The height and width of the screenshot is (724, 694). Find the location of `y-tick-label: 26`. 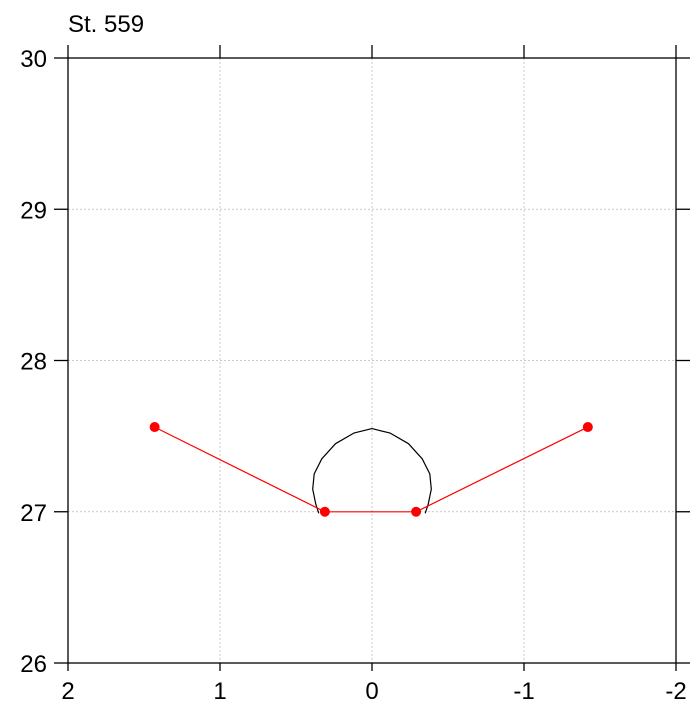

y-tick-label: 26 is located at coordinates (33, 664).